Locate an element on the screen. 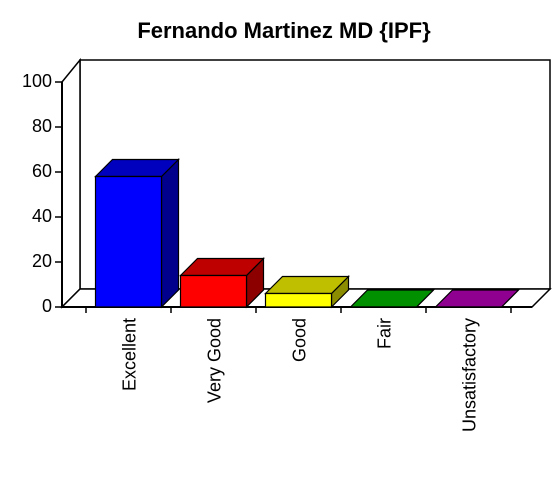 This screenshot has height=478, width=558. chart-title: Fernando Martinez MD {IPF} is located at coordinates (284, 30).